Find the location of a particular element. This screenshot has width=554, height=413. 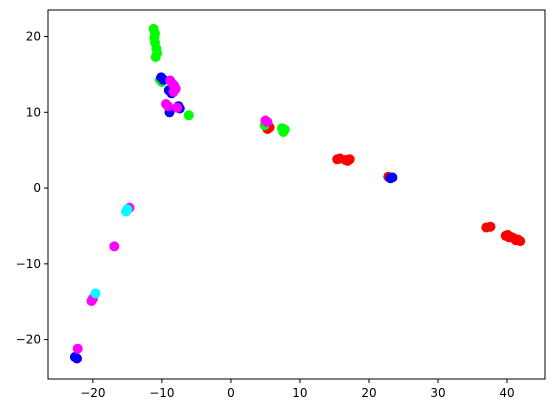

x-tick-label: 20 is located at coordinates (368, 393).